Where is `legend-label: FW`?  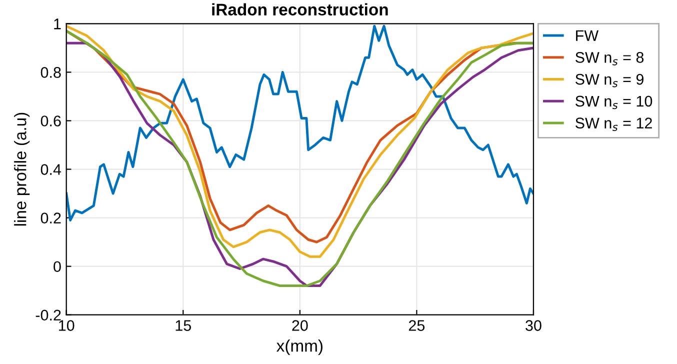
legend-label: FW is located at coordinates (587, 35).